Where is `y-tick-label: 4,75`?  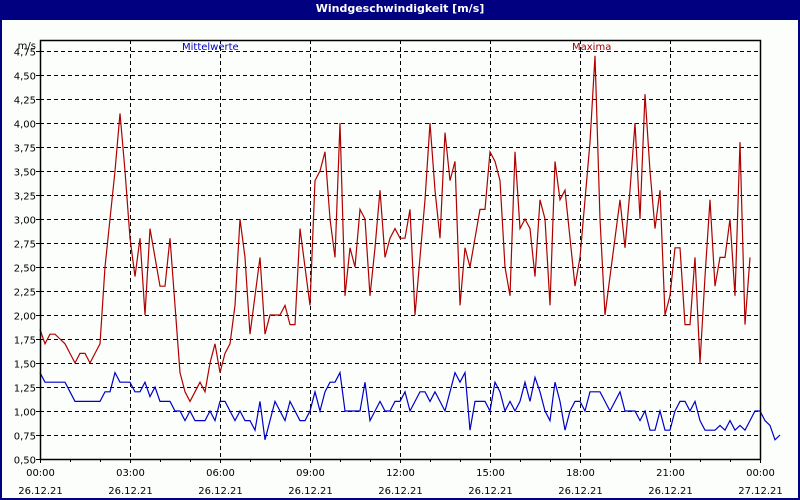 y-tick-label: 4,75 is located at coordinates (25, 53).